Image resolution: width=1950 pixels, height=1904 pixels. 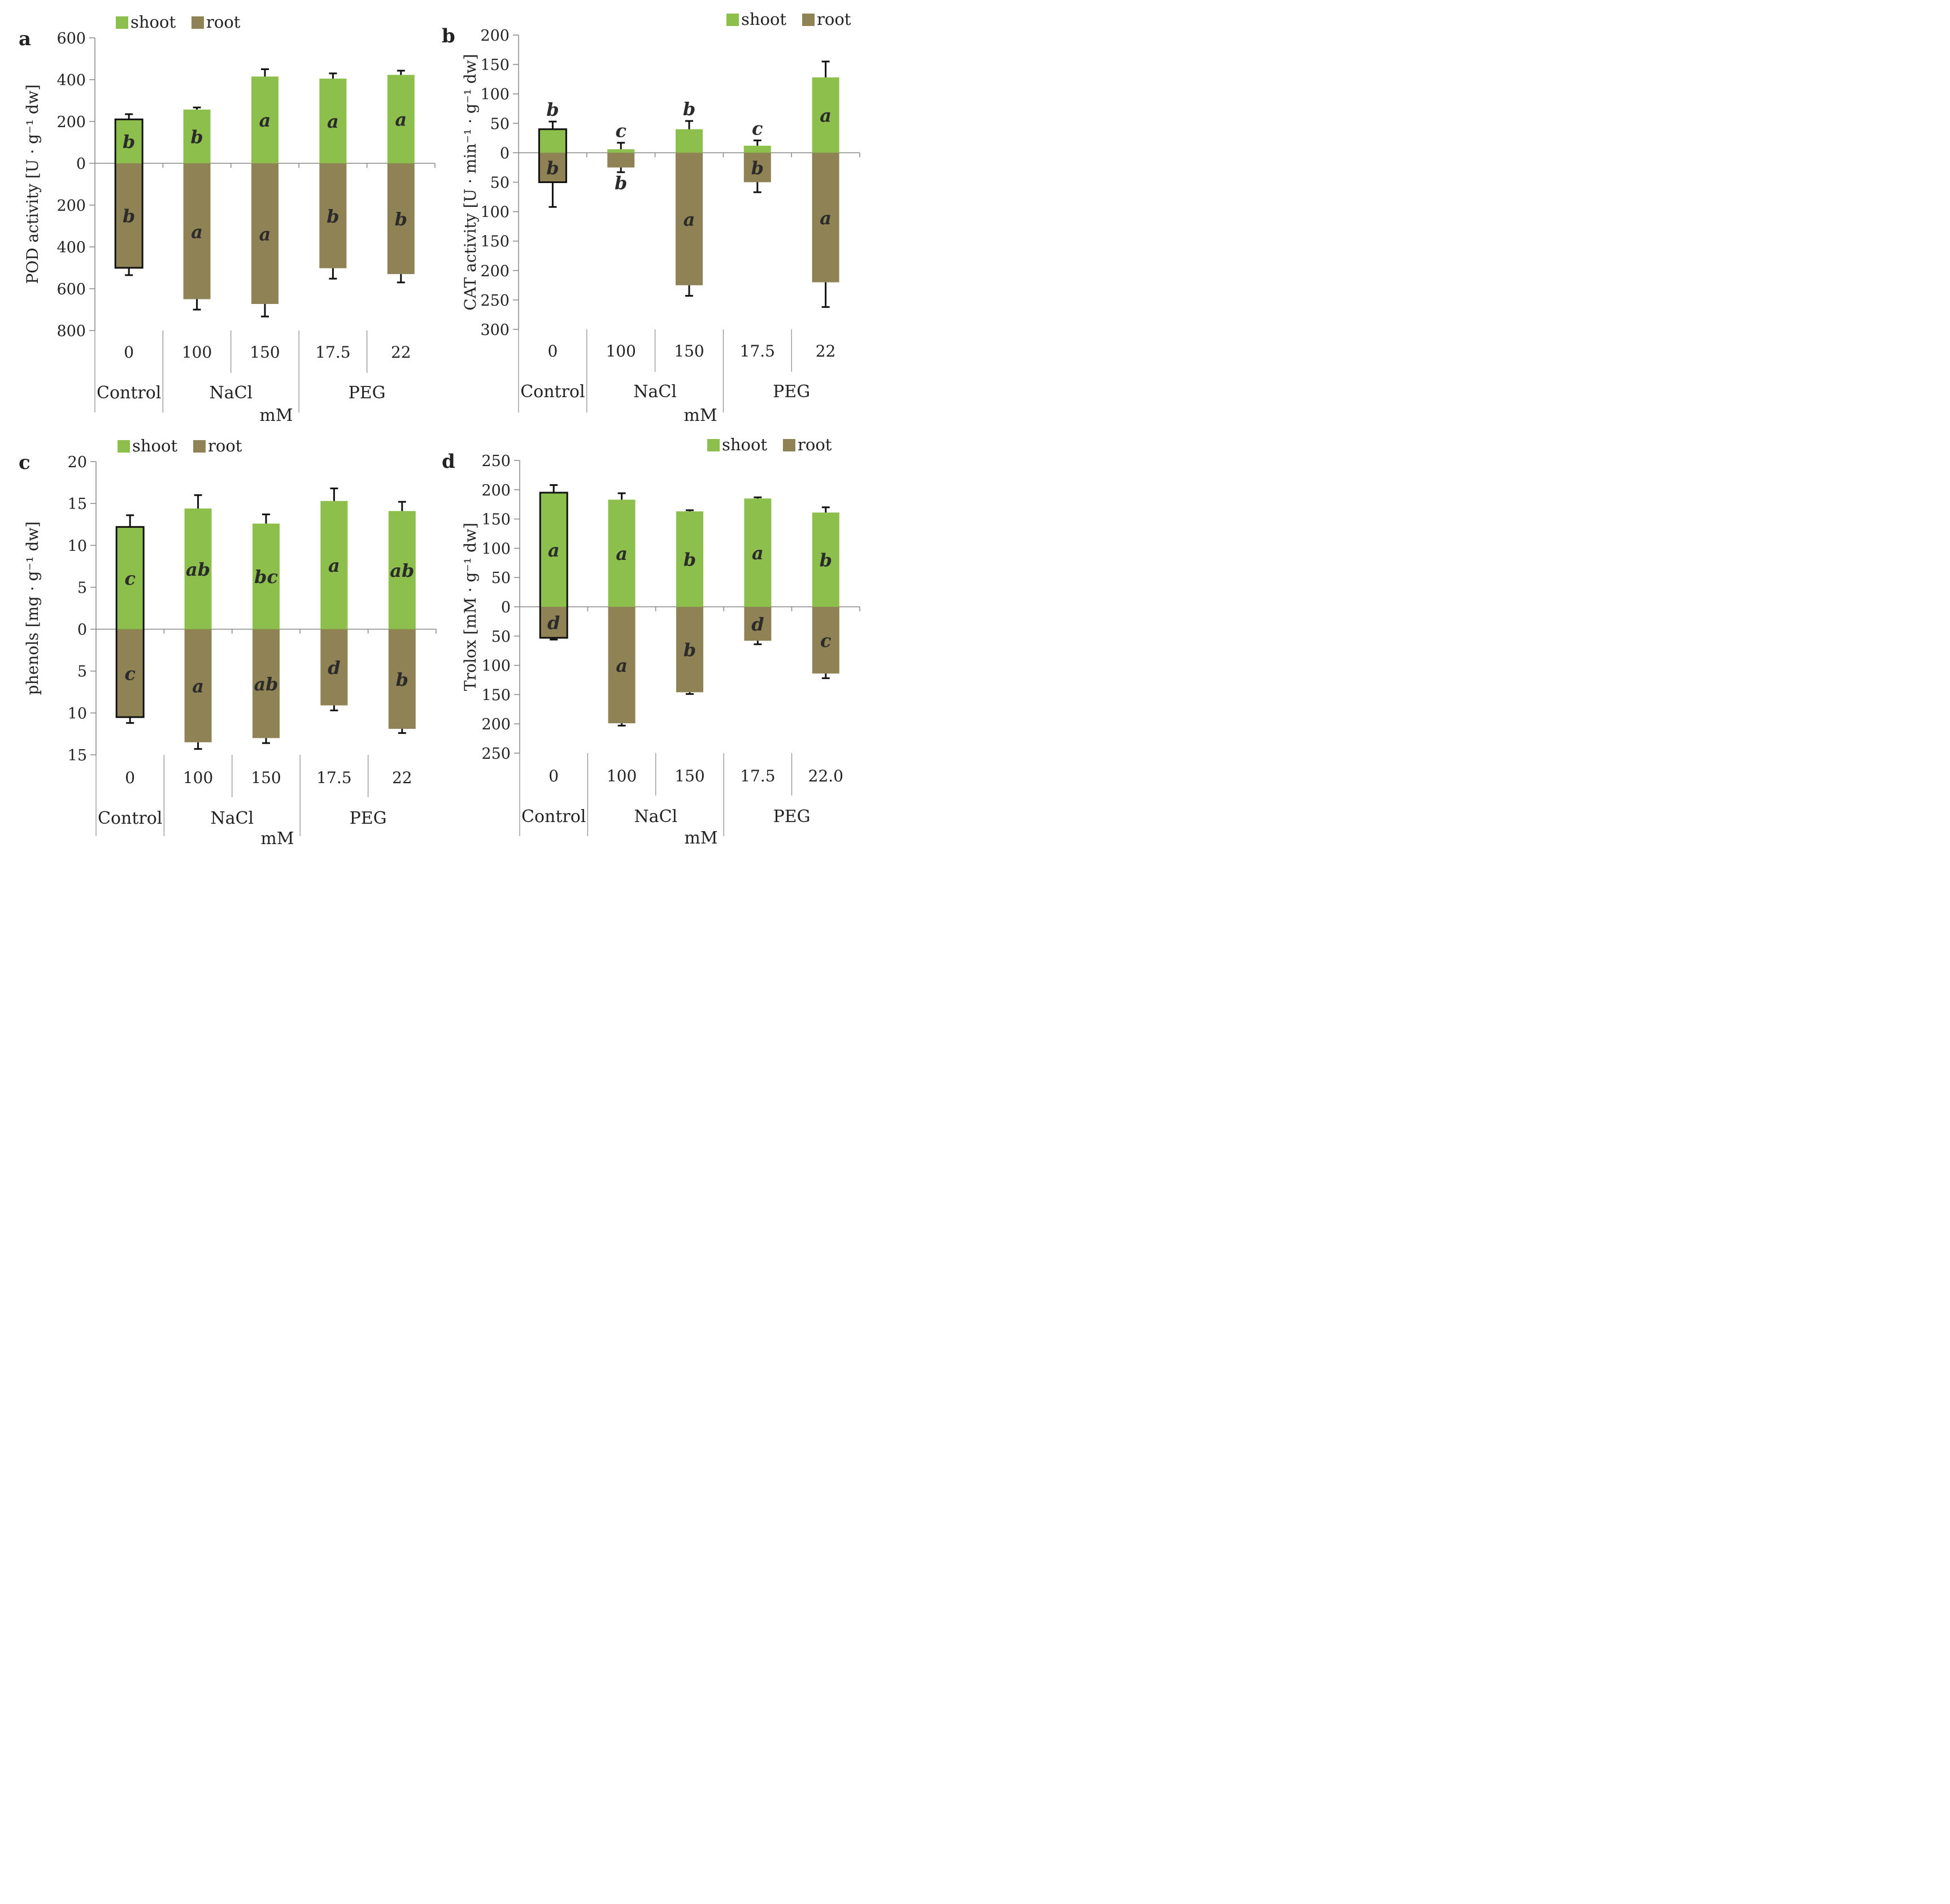 I want to click on y-tick-label: 400, so click(x=71, y=80).